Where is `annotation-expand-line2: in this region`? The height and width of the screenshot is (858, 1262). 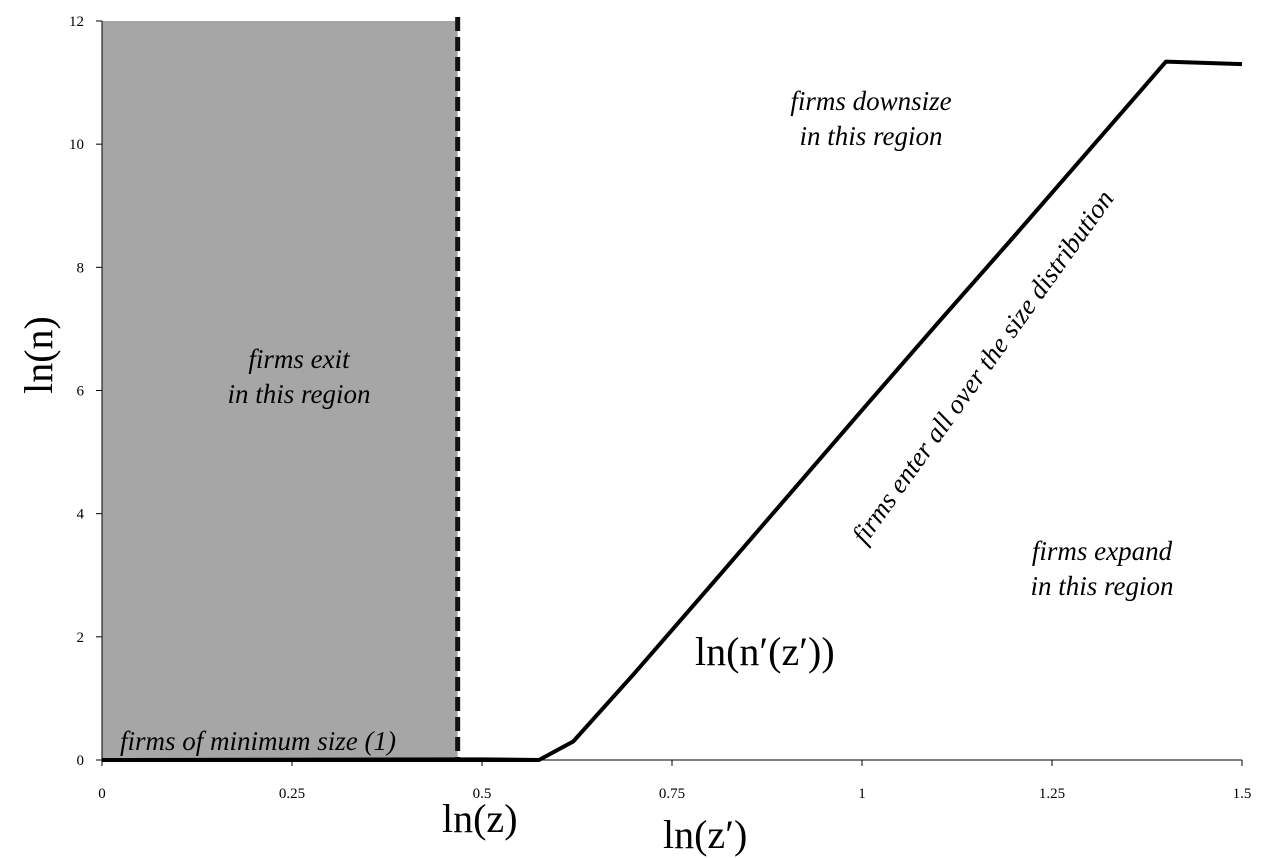
annotation-expand-line2: in this region is located at coordinates (1101, 586).